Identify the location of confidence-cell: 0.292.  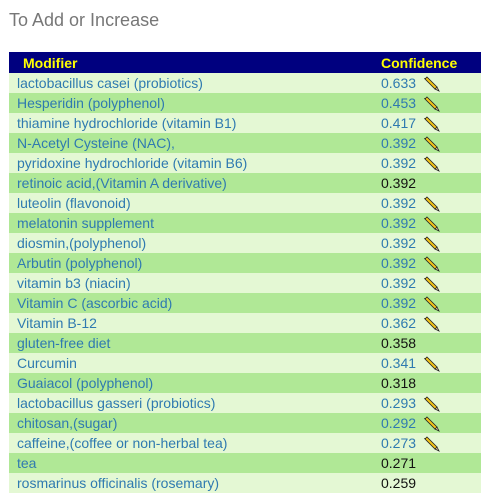
(431, 423).